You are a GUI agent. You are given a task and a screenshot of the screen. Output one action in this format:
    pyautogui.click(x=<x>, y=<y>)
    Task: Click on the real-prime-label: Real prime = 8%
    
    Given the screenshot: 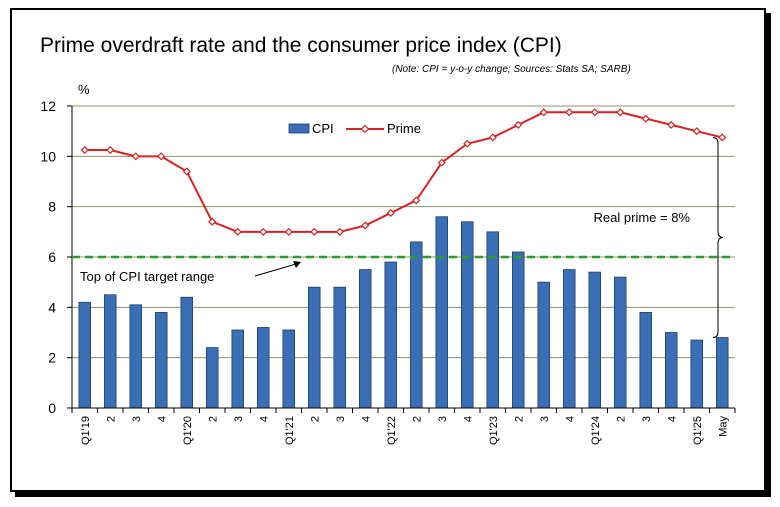 What is the action you would take?
    pyautogui.click(x=642, y=217)
    